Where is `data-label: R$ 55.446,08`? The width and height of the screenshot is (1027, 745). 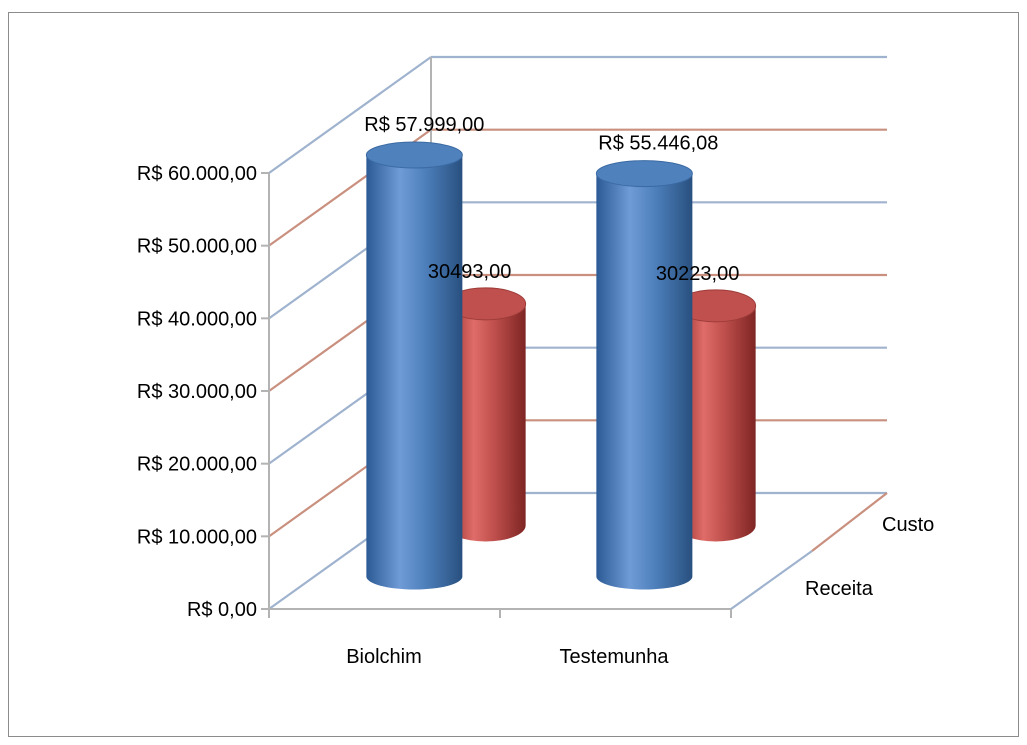 data-label: R$ 55.446,08 is located at coordinates (658, 144).